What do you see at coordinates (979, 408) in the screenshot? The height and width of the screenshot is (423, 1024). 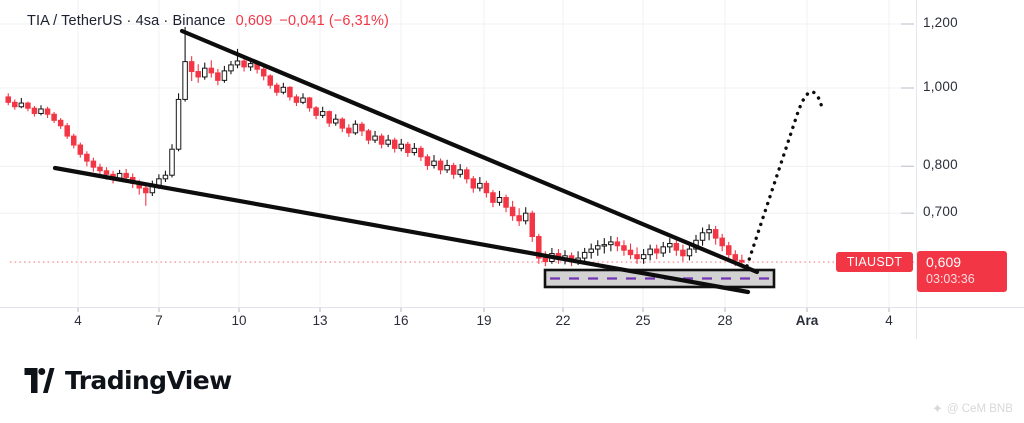 I see `watermark-text: @ CeM BNB` at bounding box center [979, 408].